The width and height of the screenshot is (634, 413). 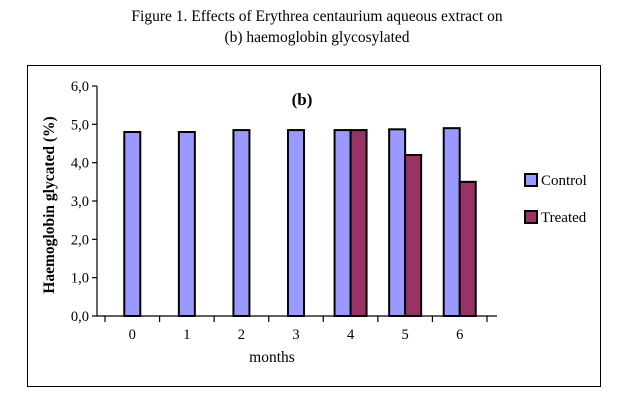 I want to click on chart-legend: Control Treated, so click(x=555, y=199).